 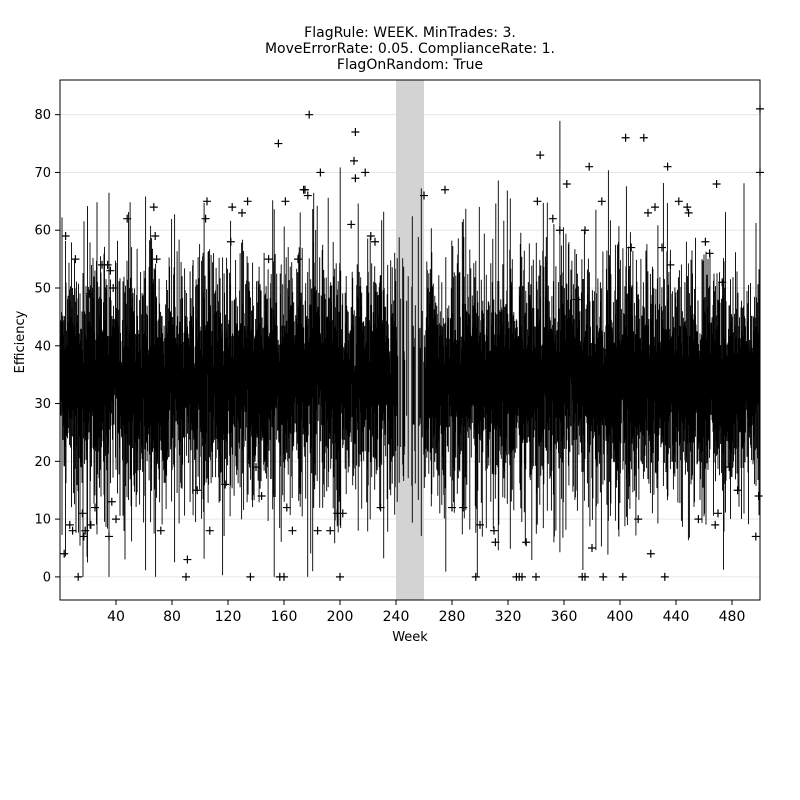 What do you see at coordinates (172, 617) in the screenshot?
I see `x-tick-label-80: 80` at bounding box center [172, 617].